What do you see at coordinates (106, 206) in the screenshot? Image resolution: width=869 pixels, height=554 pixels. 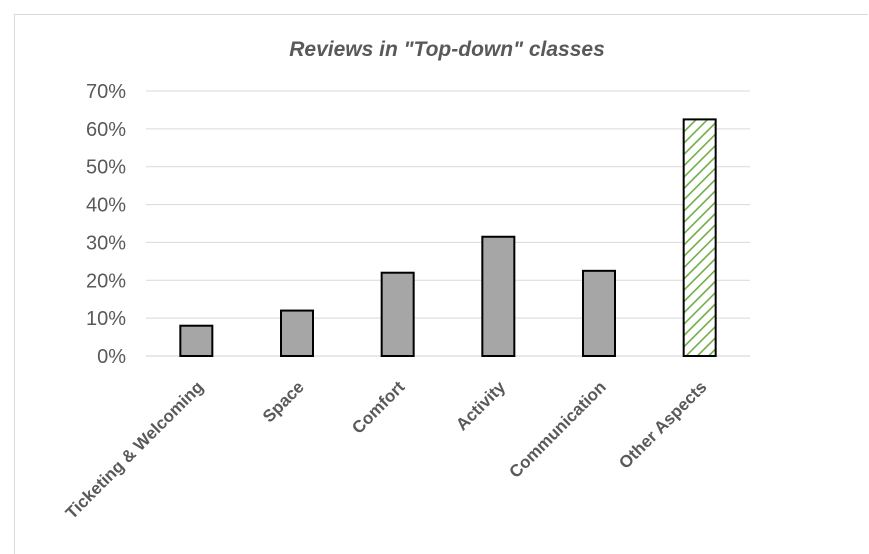 I see `y-tick-label: 40%` at bounding box center [106, 206].